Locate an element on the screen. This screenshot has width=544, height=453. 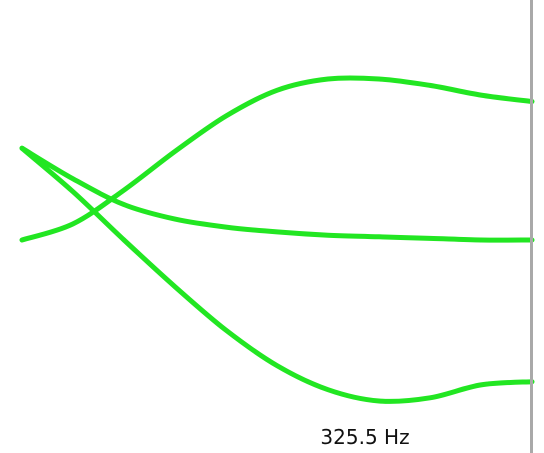
frequency-label: 325.5 Hz is located at coordinates (365, 437).